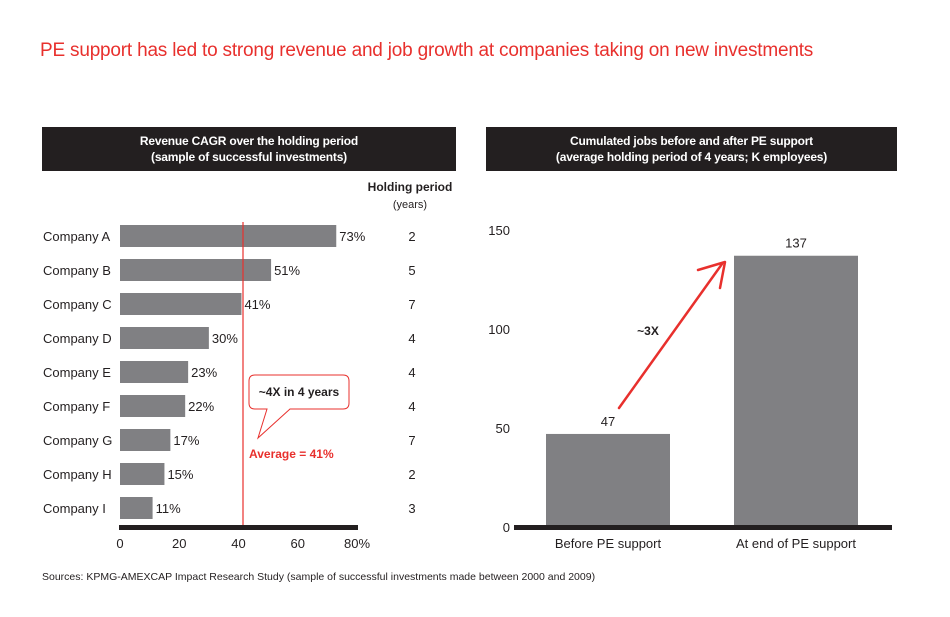 This screenshot has width=950, height=617. I want to click on value-label: 137, so click(796, 243).